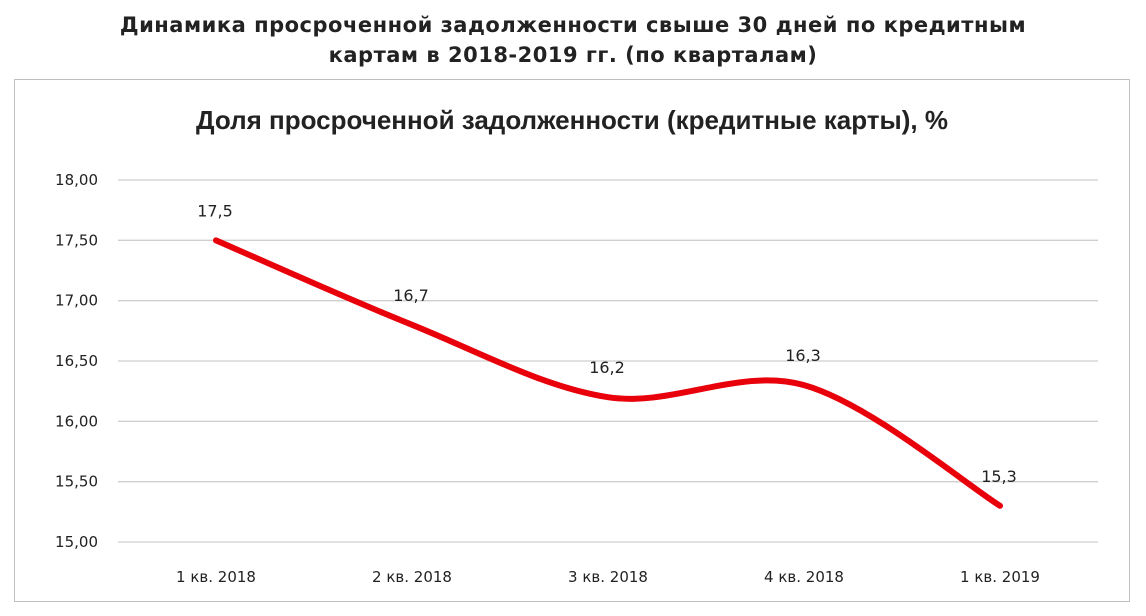 The image size is (1146, 616). I want to click on y-tick-label: 17,50, so click(76, 240).